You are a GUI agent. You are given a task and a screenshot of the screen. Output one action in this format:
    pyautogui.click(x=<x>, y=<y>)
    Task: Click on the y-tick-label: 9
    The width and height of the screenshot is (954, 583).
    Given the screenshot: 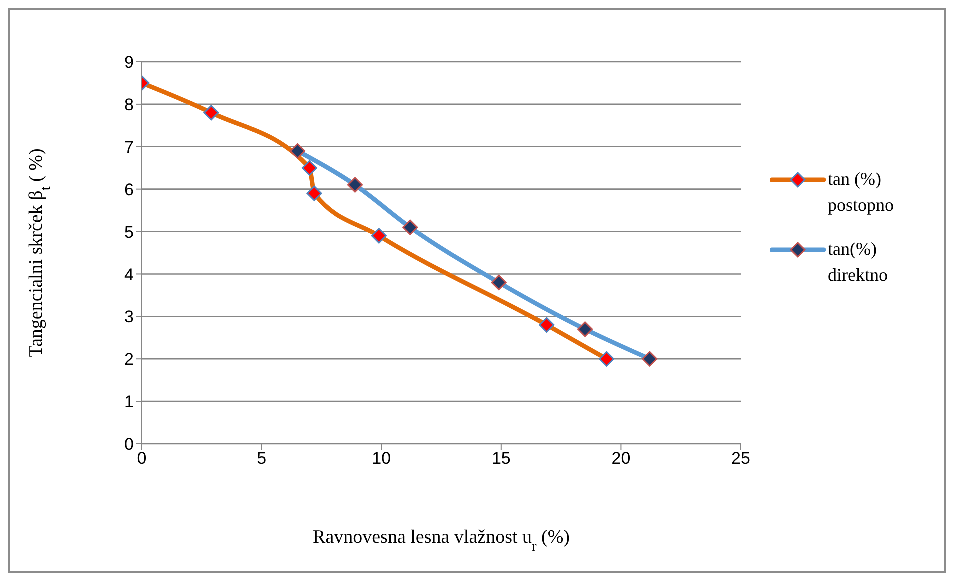 What is the action you would take?
    pyautogui.click(x=129, y=62)
    